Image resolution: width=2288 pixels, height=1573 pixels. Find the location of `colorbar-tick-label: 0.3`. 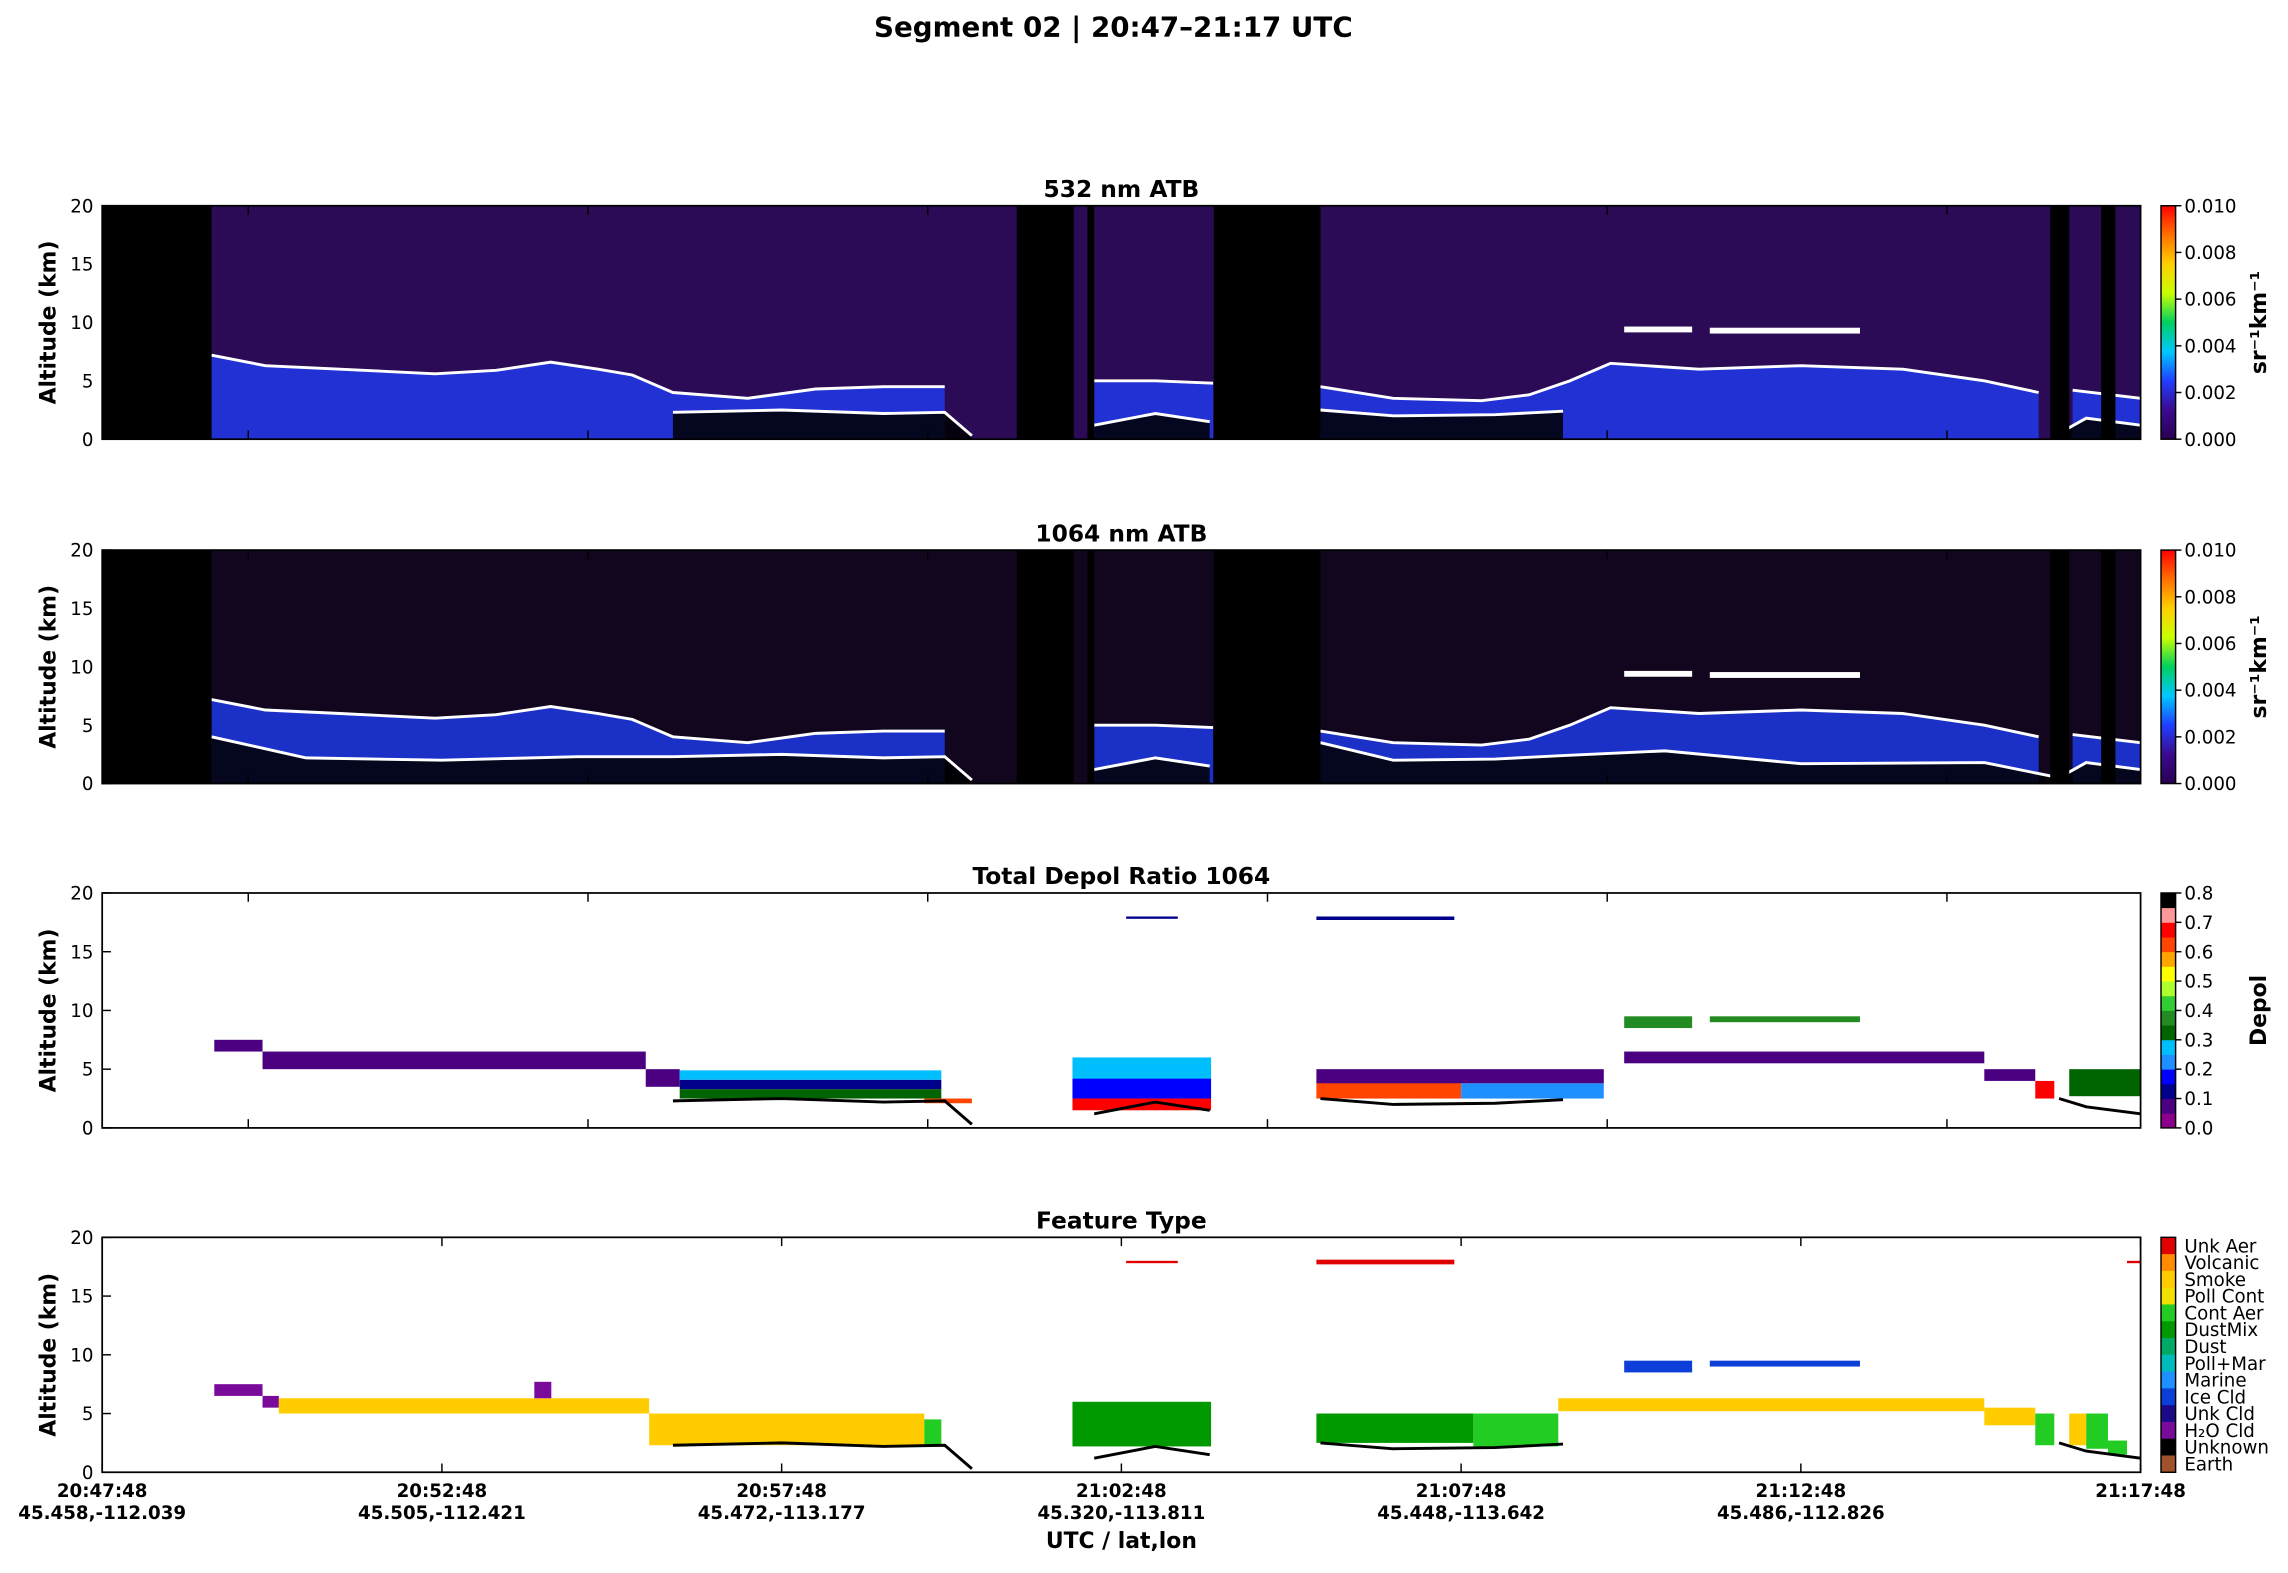

colorbar-tick-label: 0.3 is located at coordinates (2198, 1040).